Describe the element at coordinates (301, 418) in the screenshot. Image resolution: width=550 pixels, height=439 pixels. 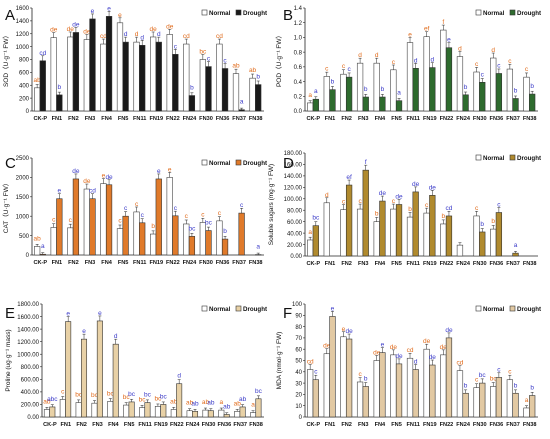
I see `y-tick-label: 0` at that location.